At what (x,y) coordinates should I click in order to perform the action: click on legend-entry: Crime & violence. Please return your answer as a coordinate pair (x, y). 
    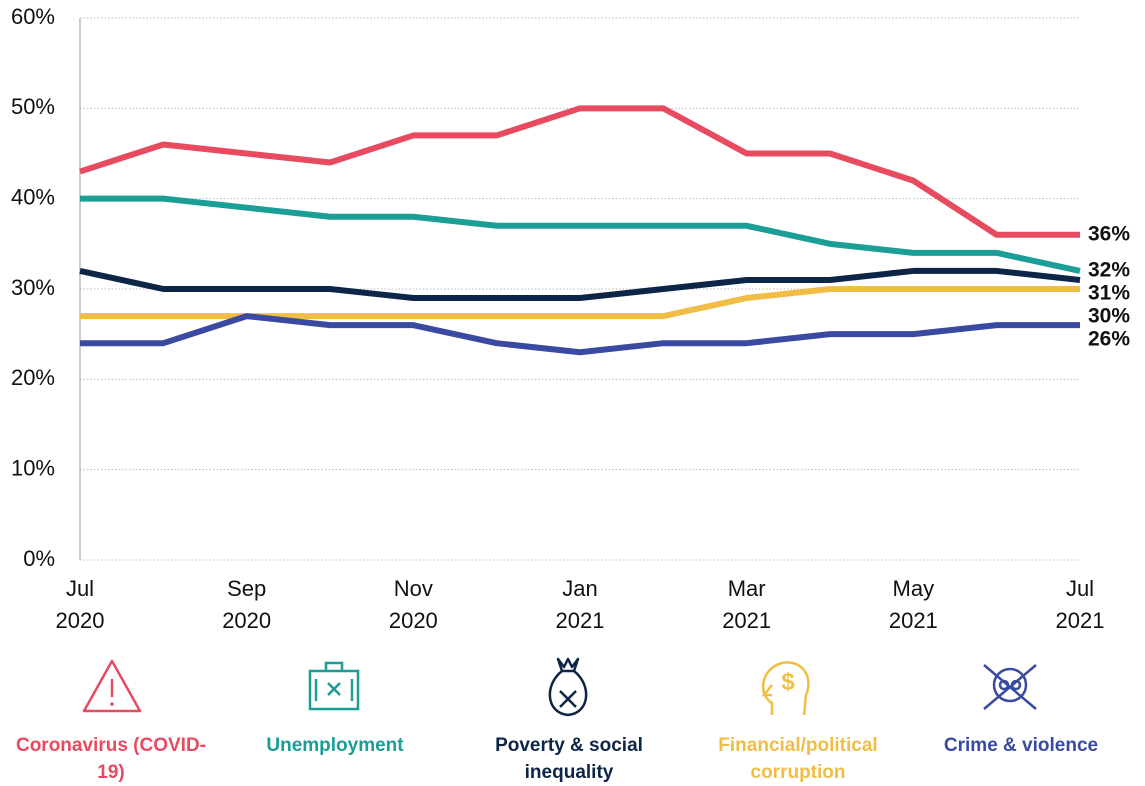
    Looking at the image, I should click on (1021, 745).